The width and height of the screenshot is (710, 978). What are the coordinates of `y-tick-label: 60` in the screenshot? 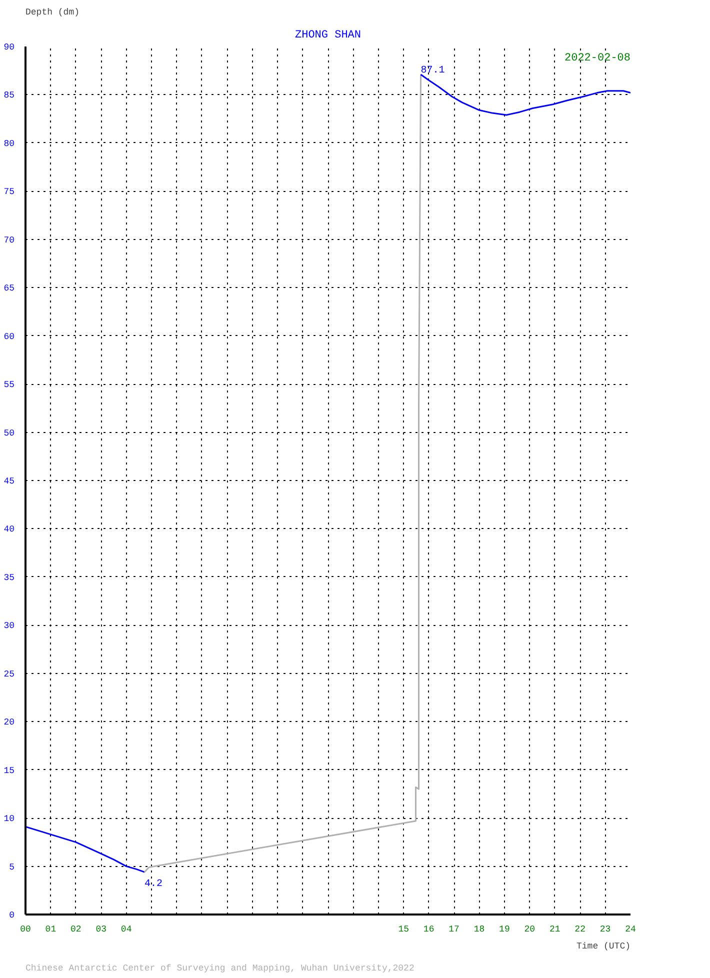 It's located at (9, 337).